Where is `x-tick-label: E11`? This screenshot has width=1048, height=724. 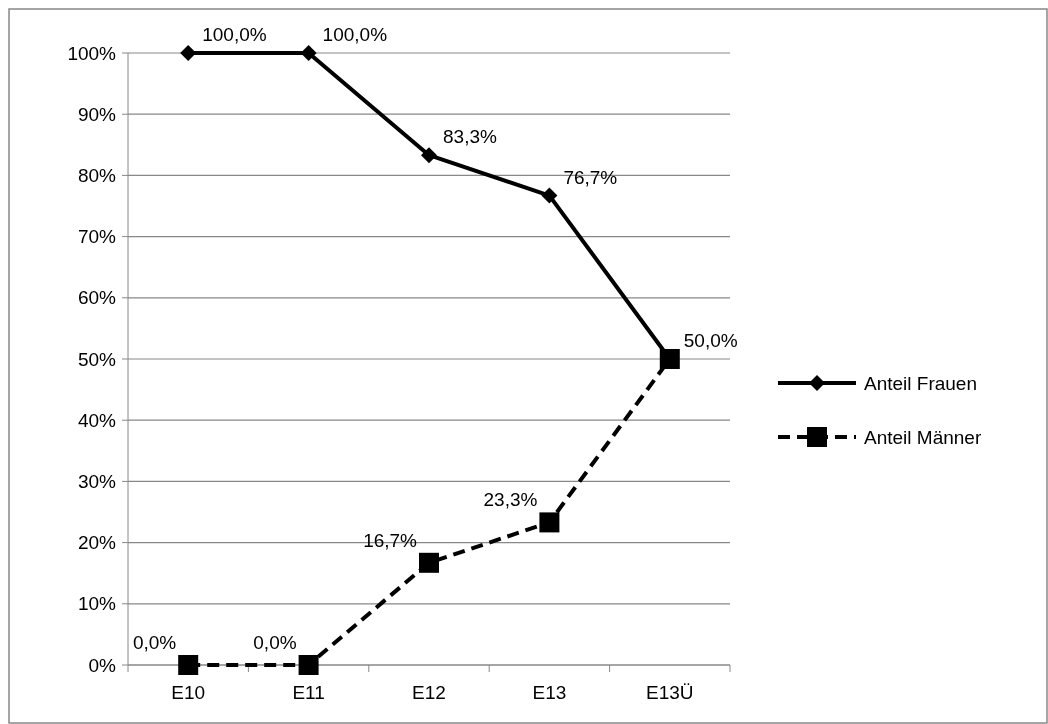 x-tick-label: E11 is located at coordinates (308, 692).